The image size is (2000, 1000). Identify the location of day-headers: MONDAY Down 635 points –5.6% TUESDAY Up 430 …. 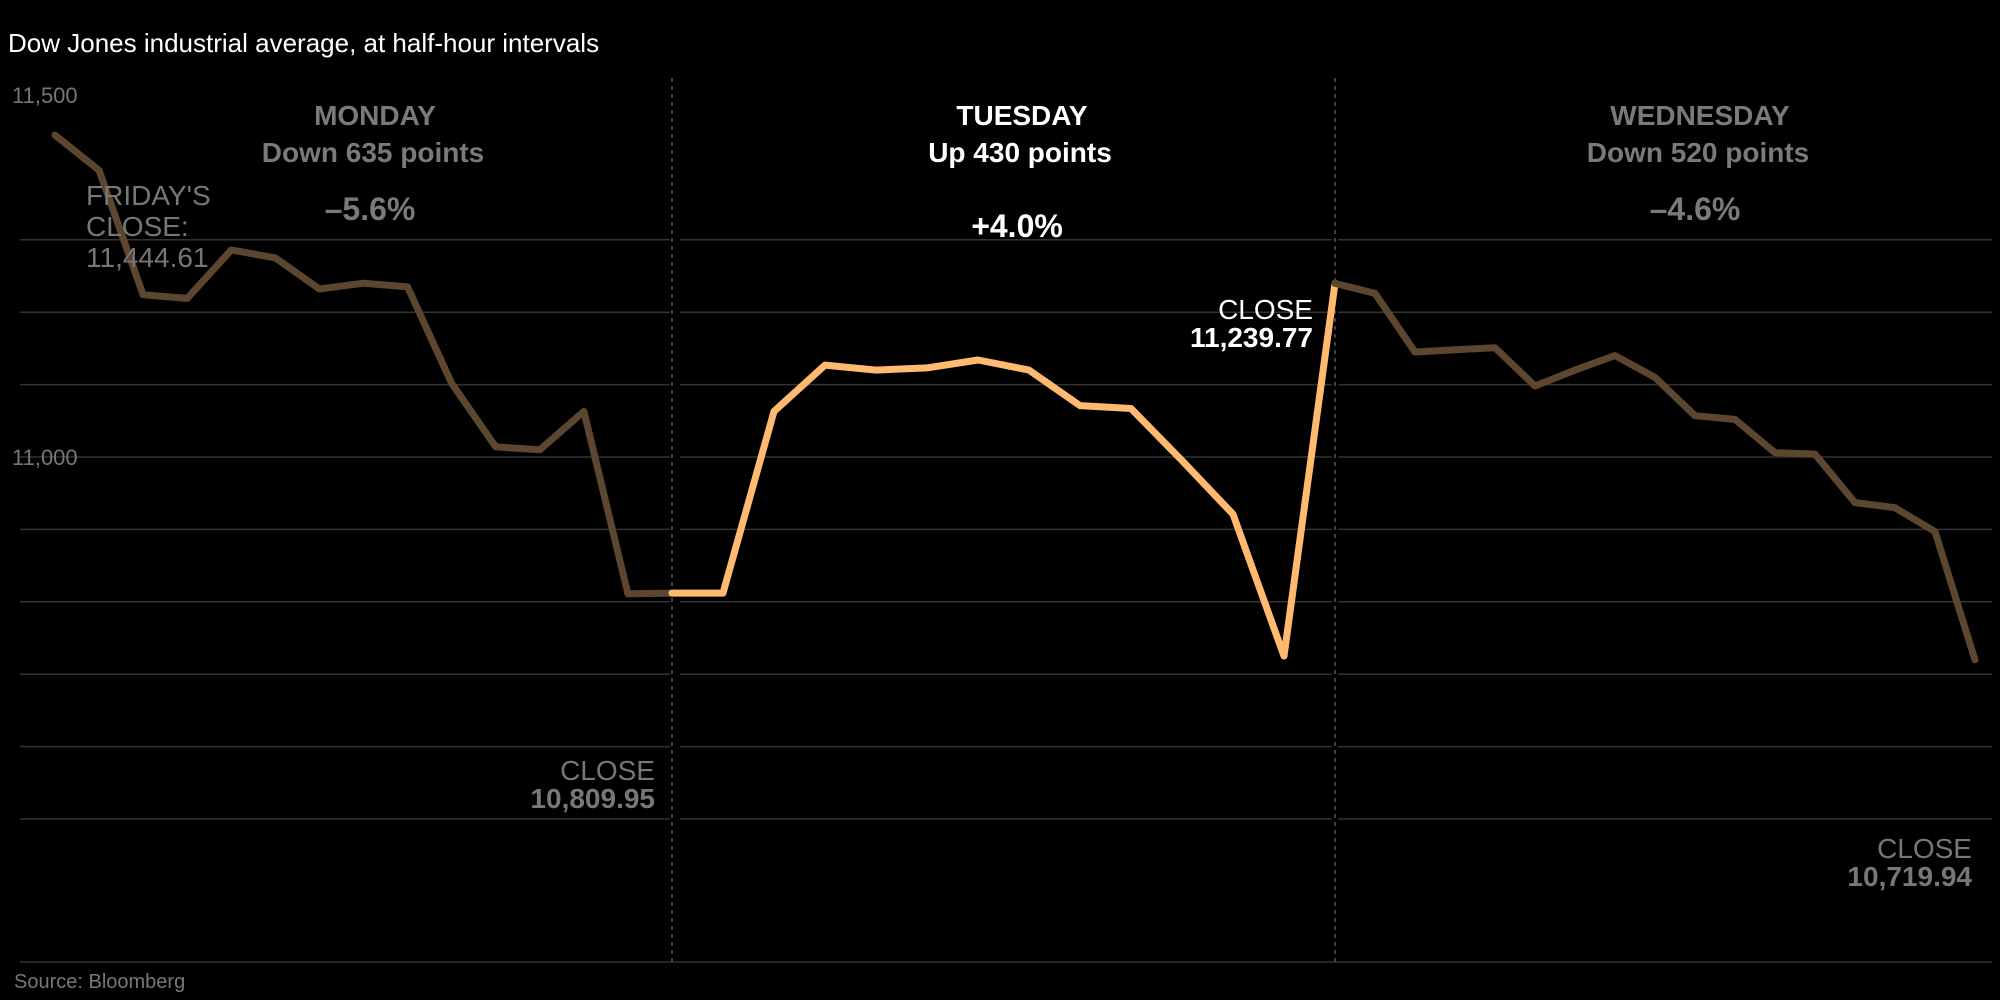
(1035, 172).